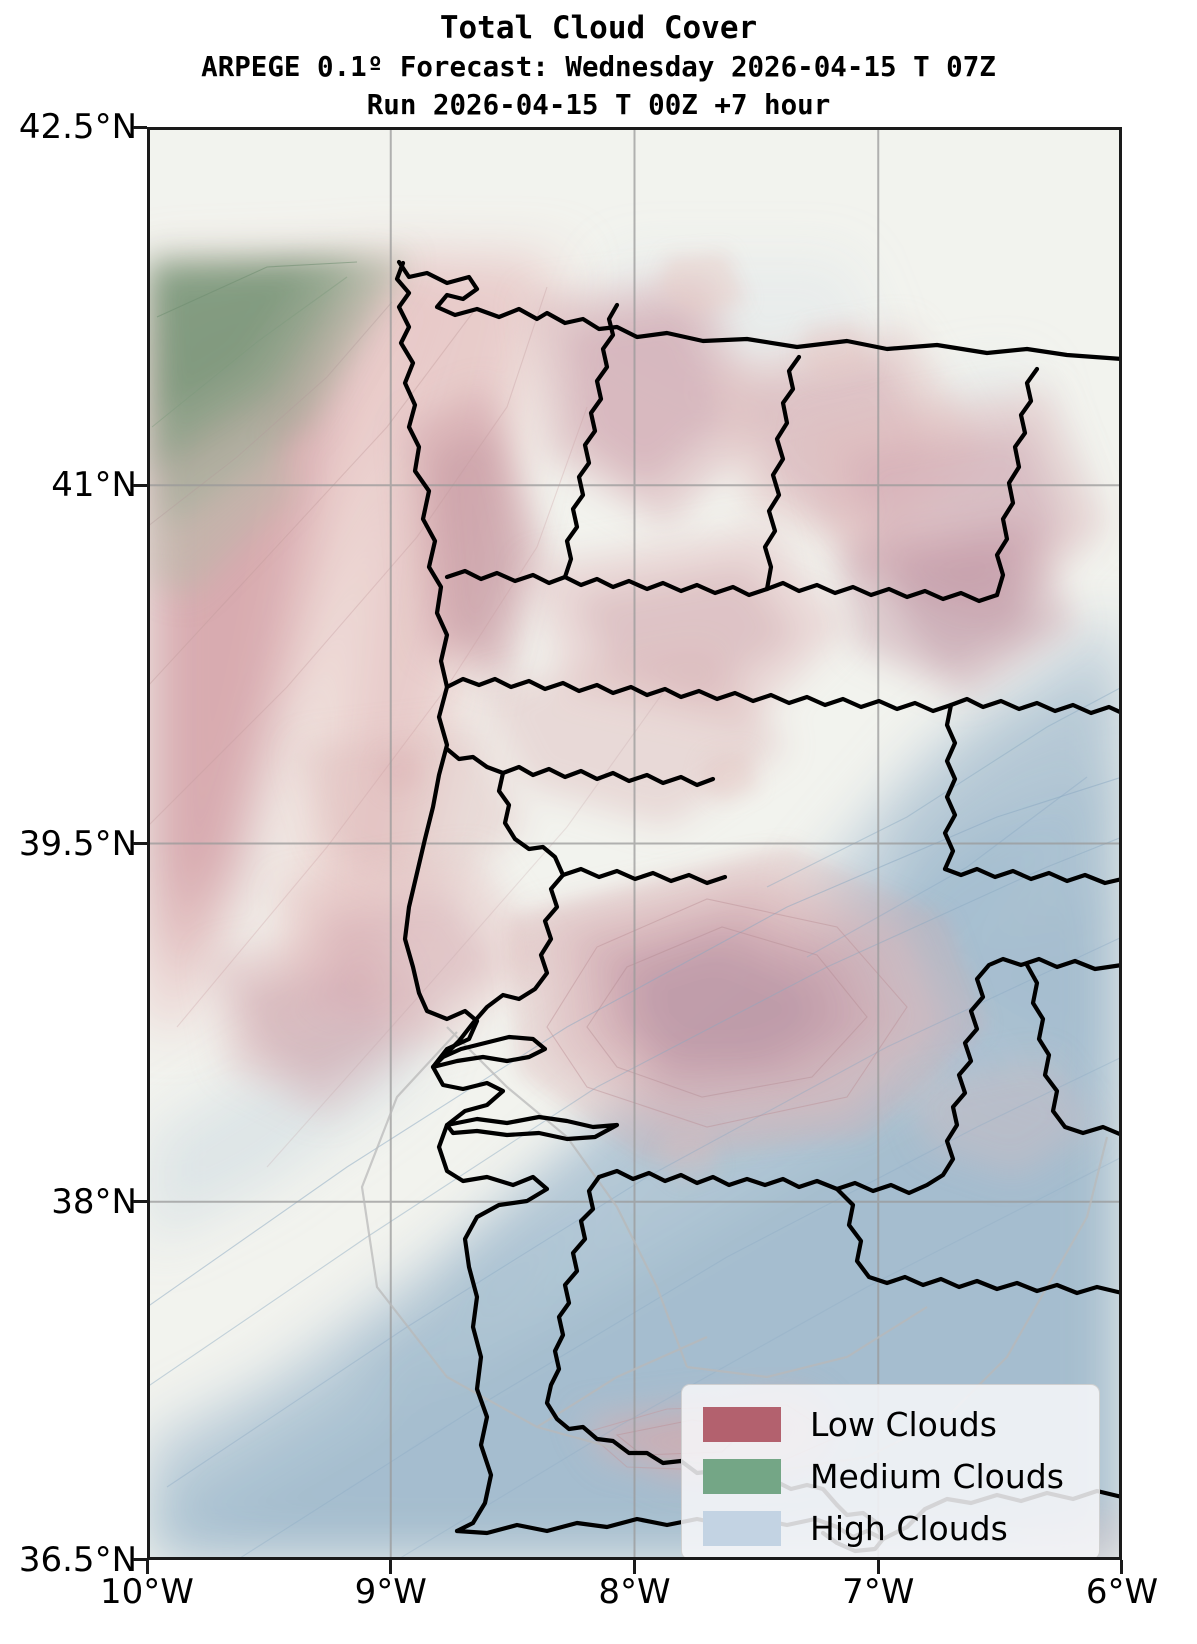 The height and width of the screenshot is (1644, 1197). I want to click on xtick-mark-7w, so click(878, 1567).